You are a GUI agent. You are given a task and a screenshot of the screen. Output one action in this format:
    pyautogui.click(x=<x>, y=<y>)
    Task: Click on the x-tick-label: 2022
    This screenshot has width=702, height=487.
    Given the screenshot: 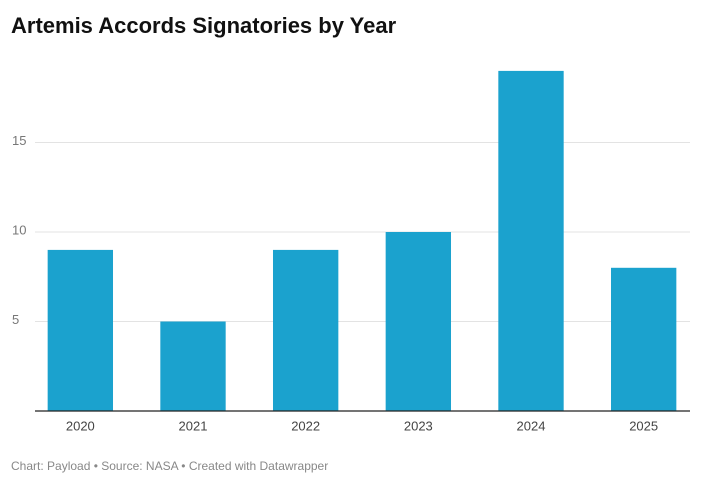 What is the action you would take?
    pyautogui.click(x=305, y=425)
    